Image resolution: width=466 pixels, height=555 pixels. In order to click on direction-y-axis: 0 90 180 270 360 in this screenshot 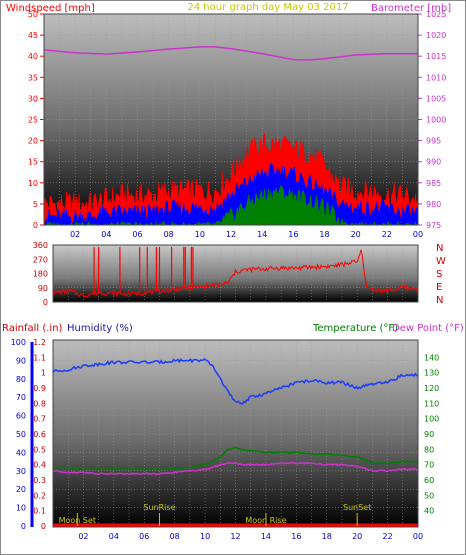, I will do `click(40, 274)`.